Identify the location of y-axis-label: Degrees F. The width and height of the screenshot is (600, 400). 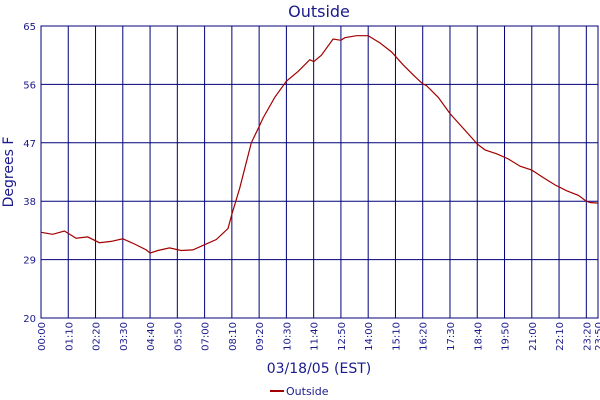
(9, 172).